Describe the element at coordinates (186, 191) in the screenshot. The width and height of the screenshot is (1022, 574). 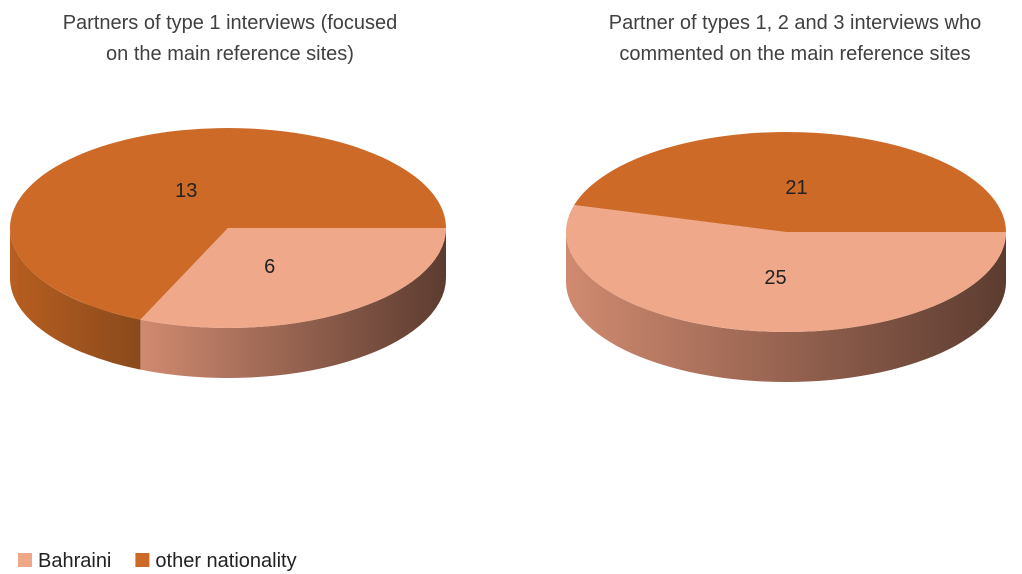
I see `data-label: 13` at that location.